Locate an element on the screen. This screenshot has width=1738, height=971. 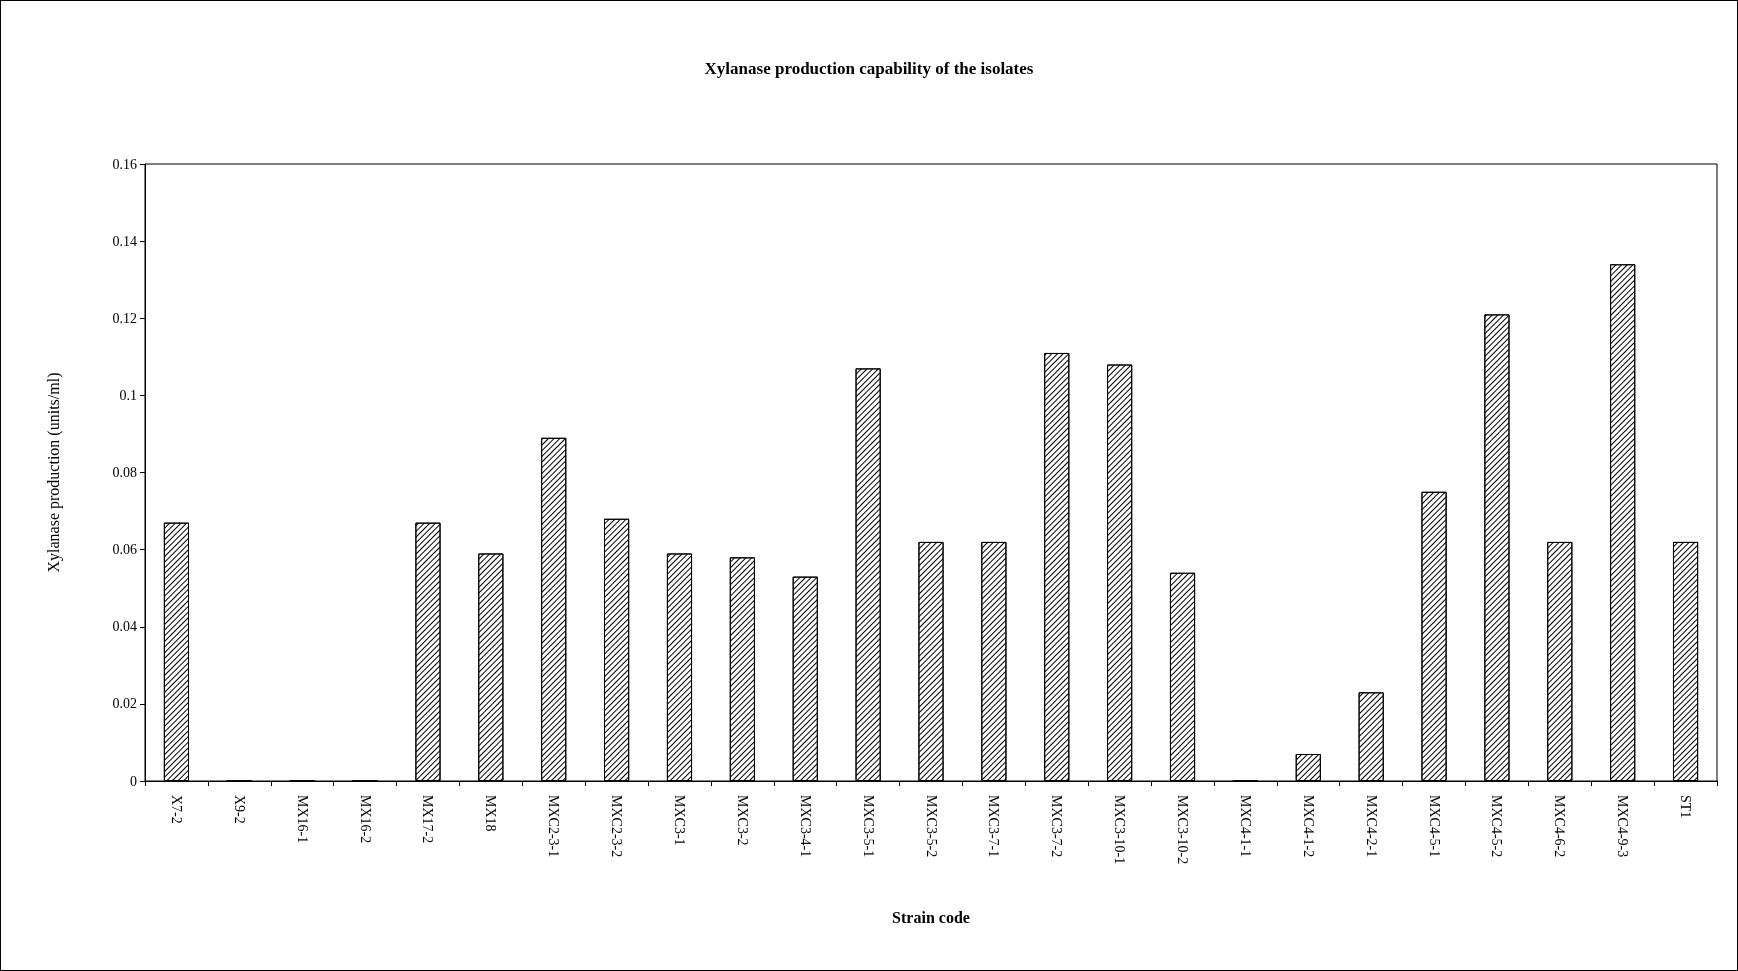
x-tick-label: MXC4-9-3 is located at coordinates (1623, 826).